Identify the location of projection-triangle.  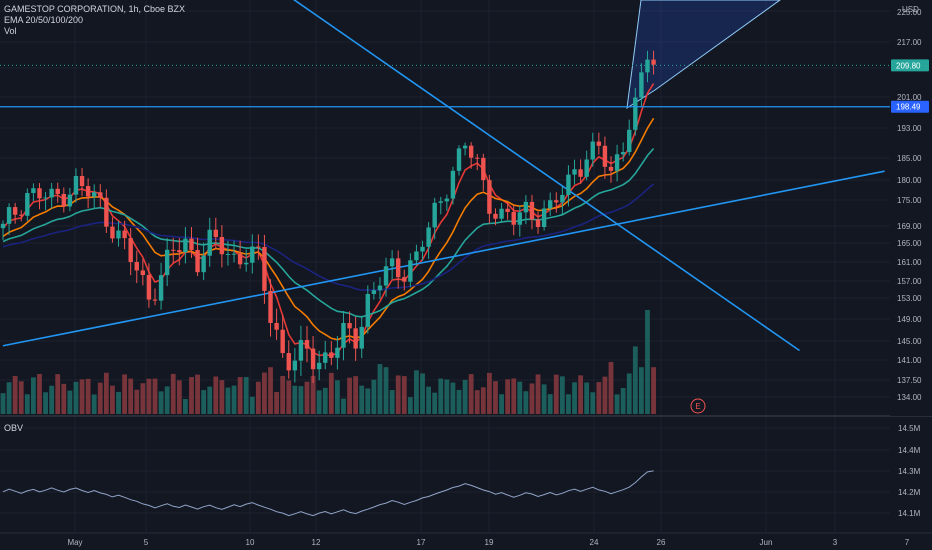
(703, 55).